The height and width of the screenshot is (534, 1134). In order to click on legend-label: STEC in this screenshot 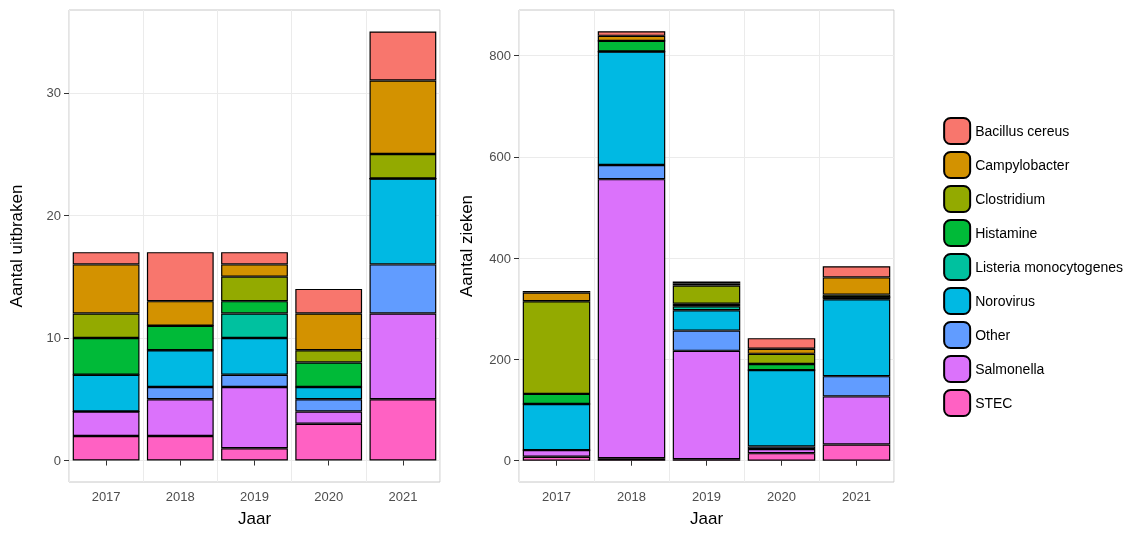, I will do `click(994, 403)`.